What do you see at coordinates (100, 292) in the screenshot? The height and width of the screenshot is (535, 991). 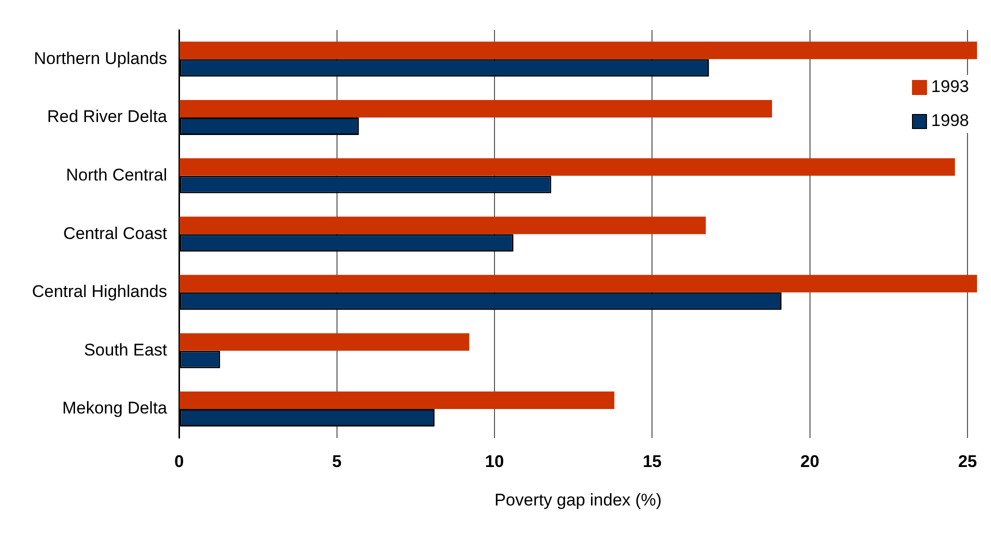 I see `y-tick-label: Central Highlands` at bounding box center [100, 292].